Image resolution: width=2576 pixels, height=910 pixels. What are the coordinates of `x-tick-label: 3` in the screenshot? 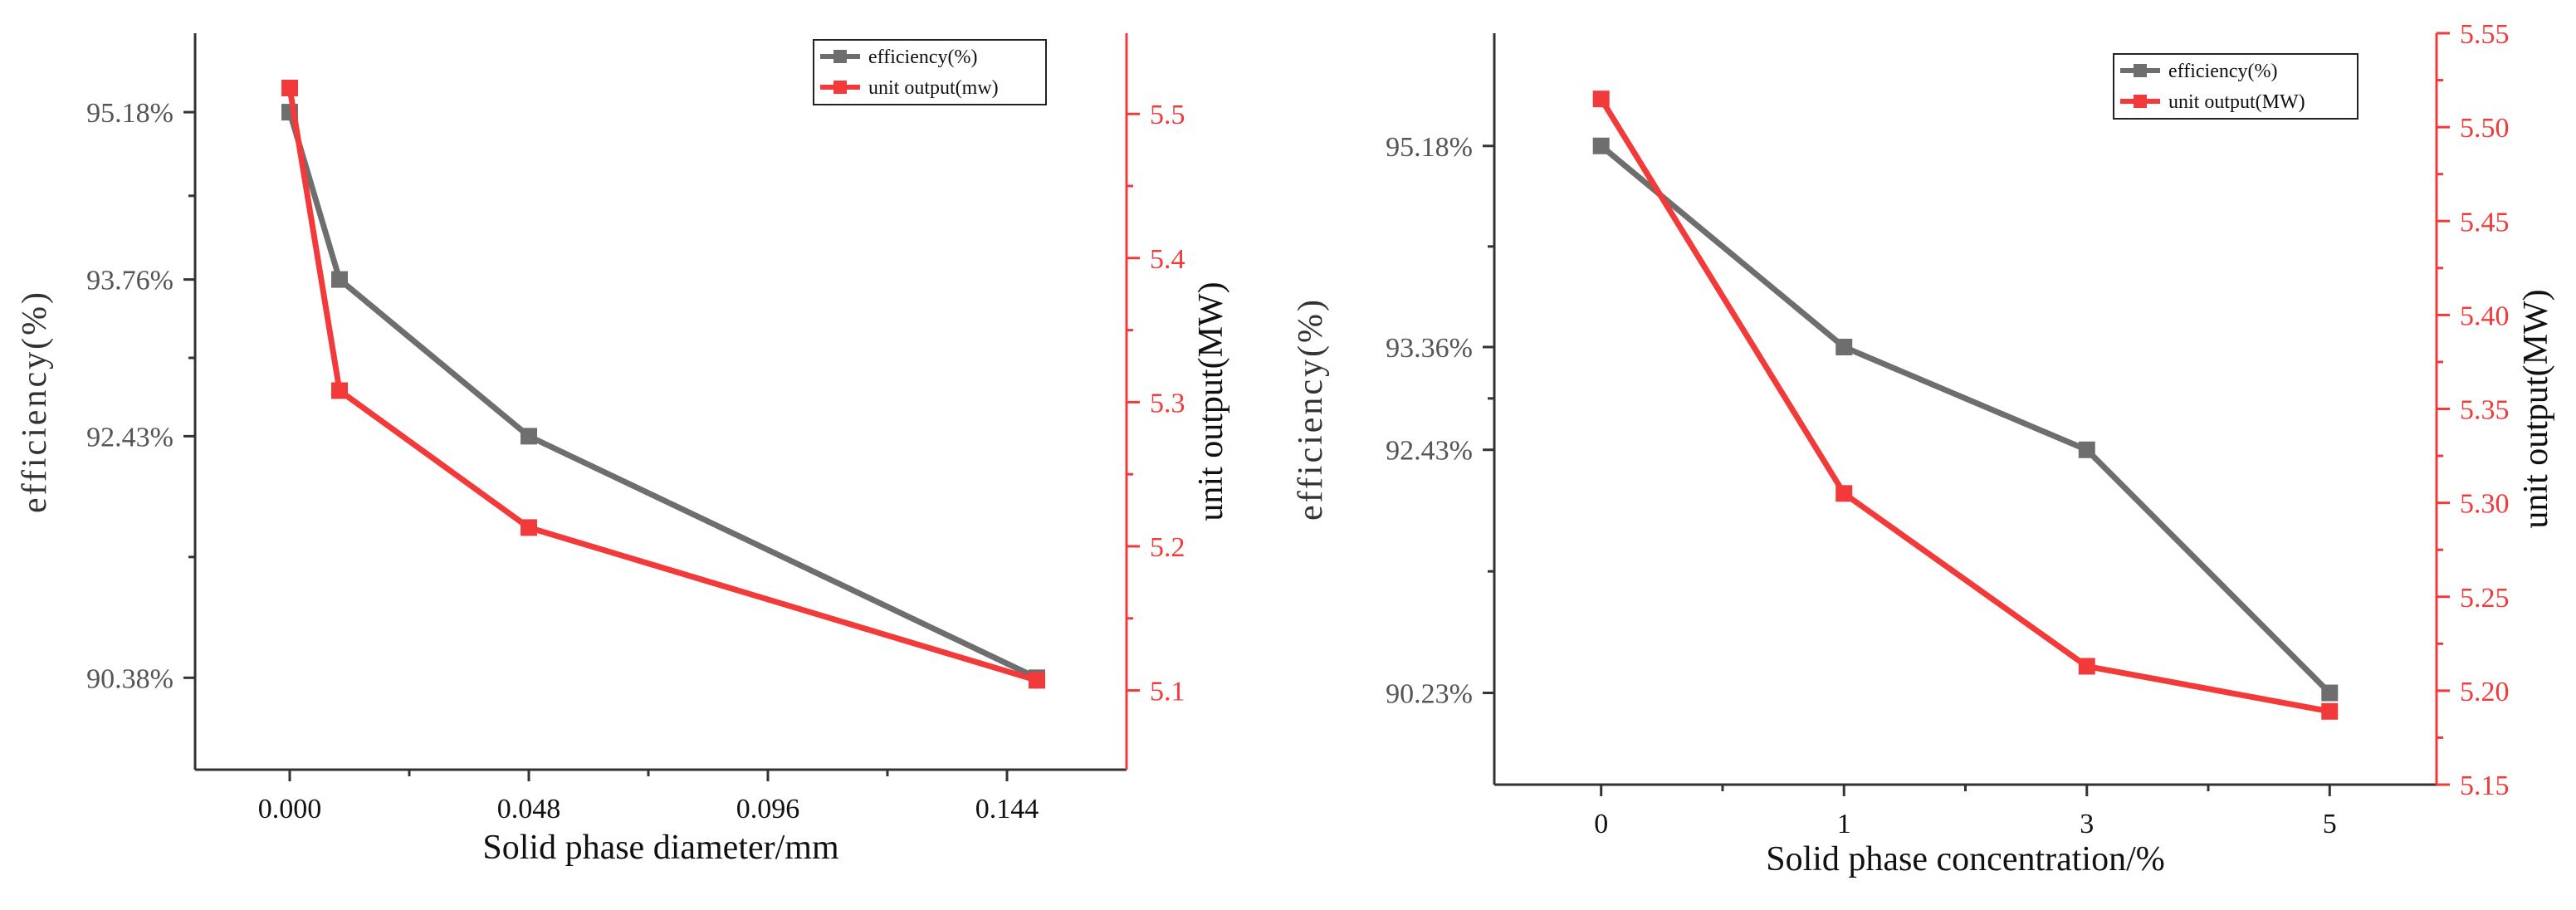 It's located at (2087, 824).